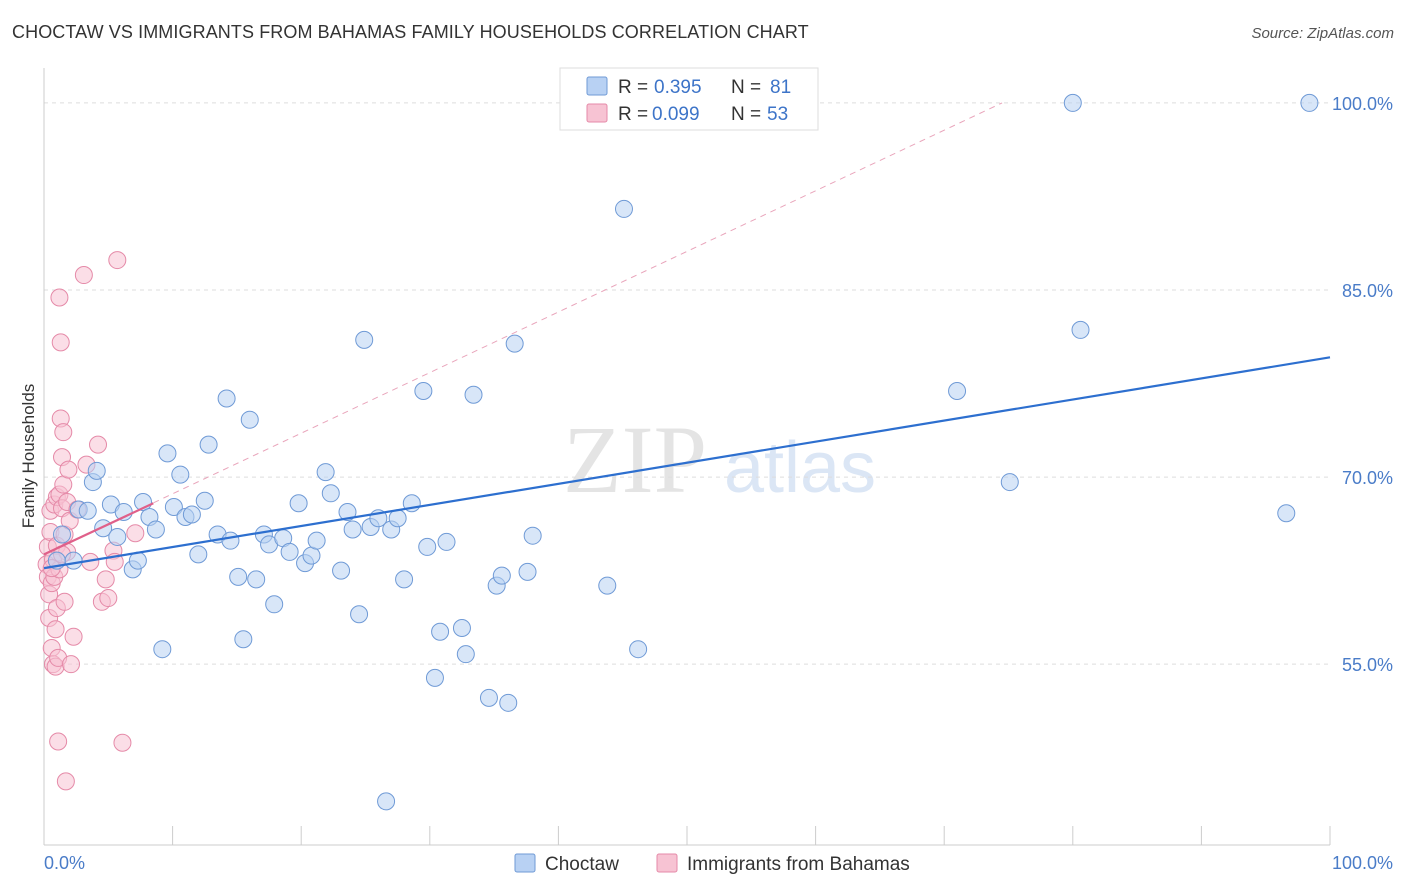 This screenshot has width=1406, height=892. I want to click on y-tick-label: 55.0%, so click(1367, 665).